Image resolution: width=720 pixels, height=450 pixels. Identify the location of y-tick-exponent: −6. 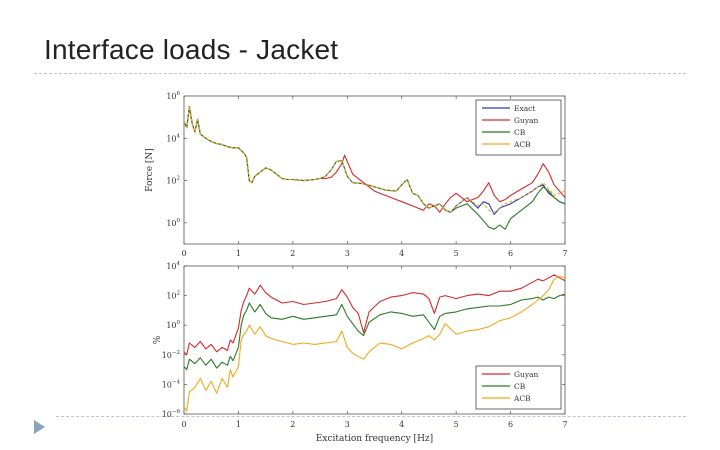
(176, 412).